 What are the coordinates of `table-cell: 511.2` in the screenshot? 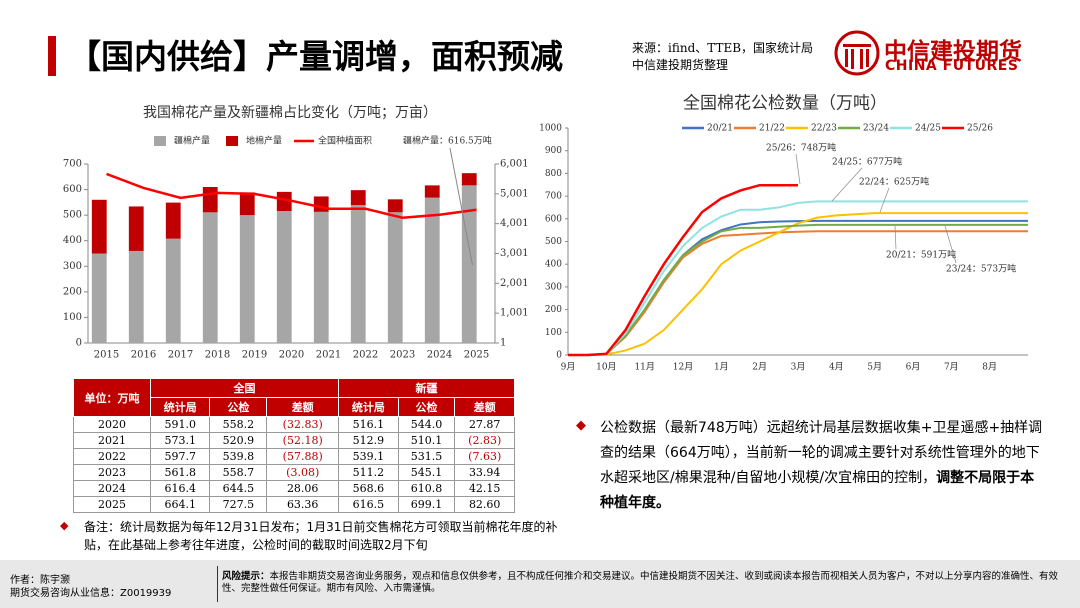 It's located at (368, 472).